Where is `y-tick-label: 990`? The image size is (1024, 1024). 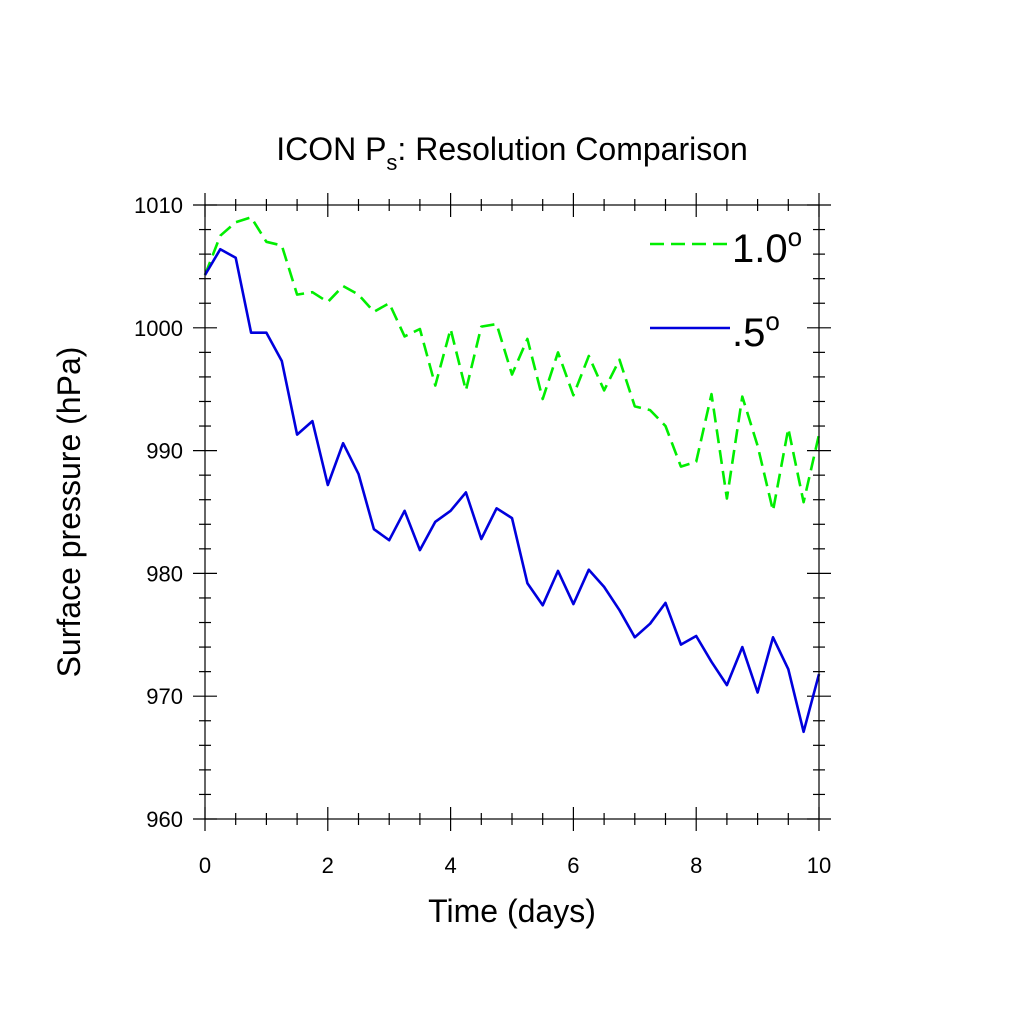
y-tick-label: 990 is located at coordinates (164, 451).